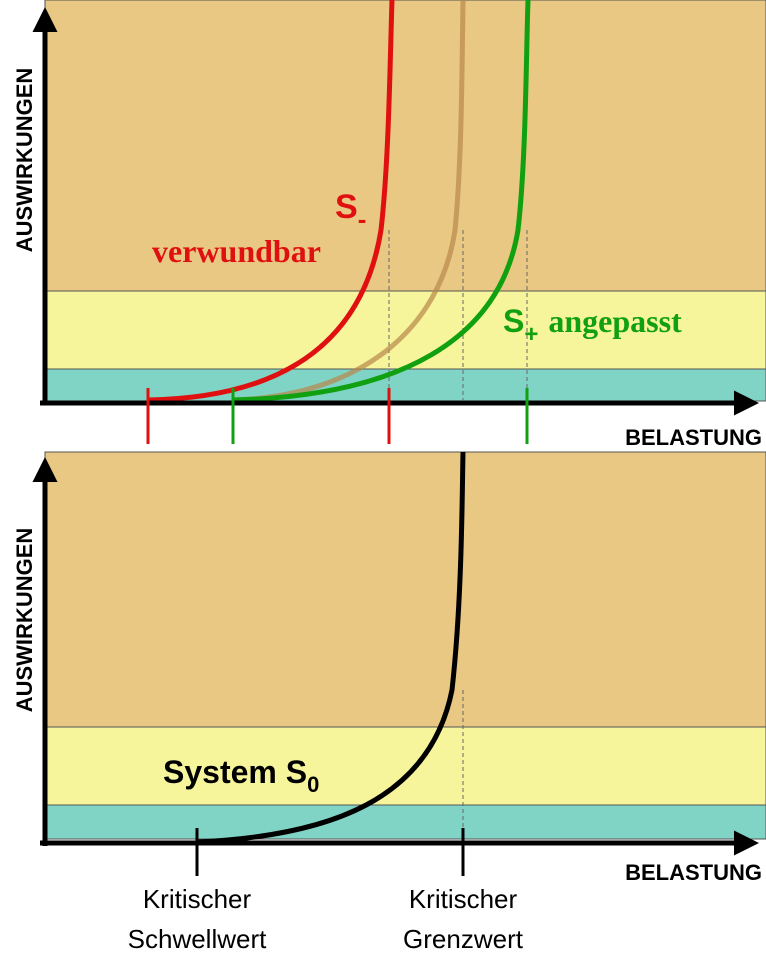 The height and width of the screenshot is (956, 766). I want to click on curve-s-minus, so click(271, 201).